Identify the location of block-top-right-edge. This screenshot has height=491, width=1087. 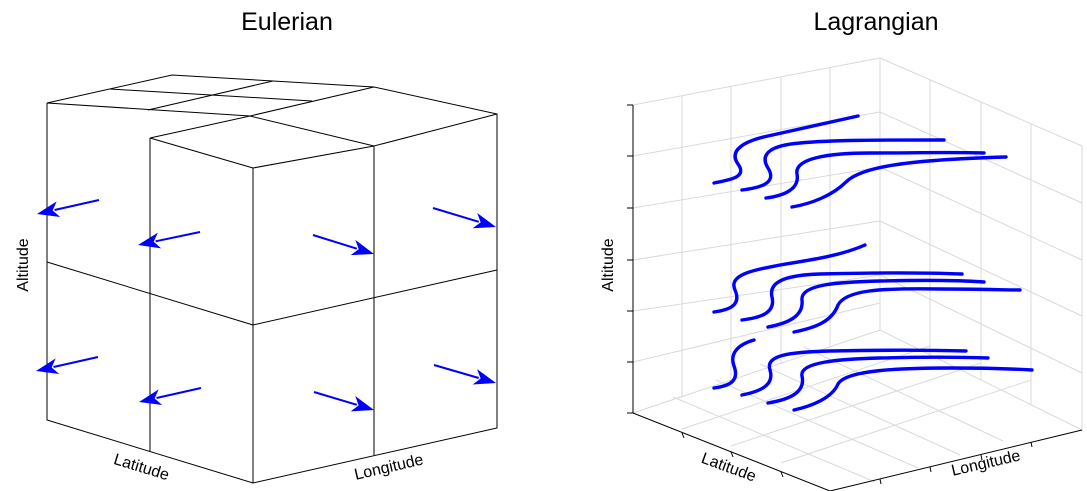
(313, 157).